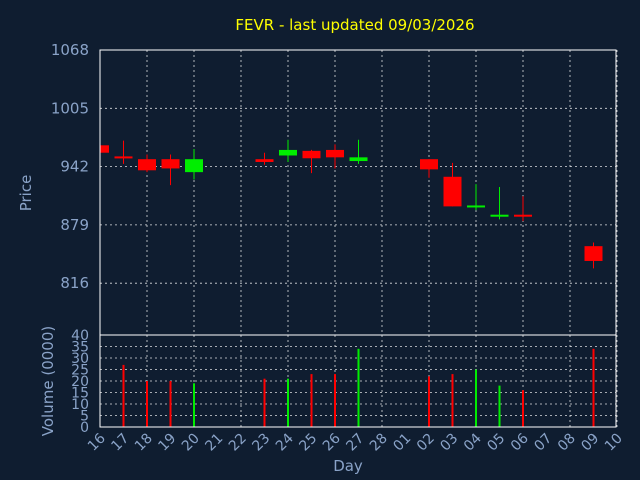  What do you see at coordinates (80, 371) in the screenshot?
I see `volume-tick-label: 25` at bounding box center [80, 371].